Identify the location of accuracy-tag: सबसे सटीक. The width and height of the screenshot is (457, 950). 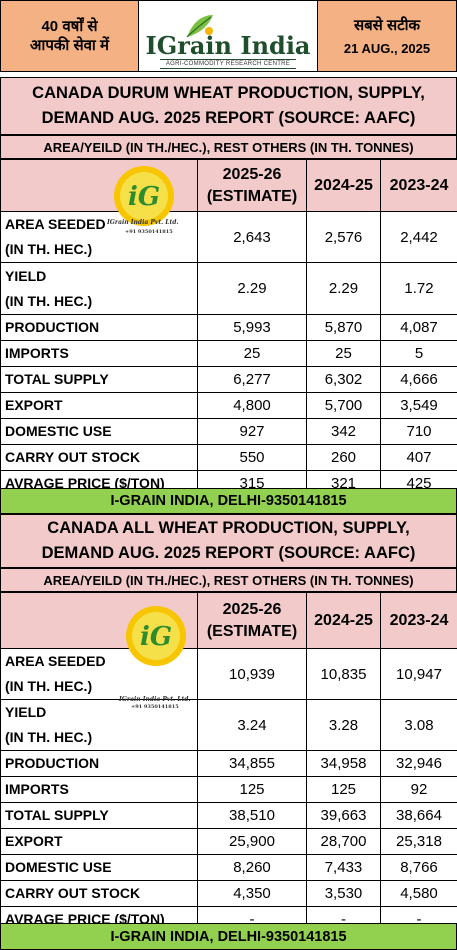
(387, 25).